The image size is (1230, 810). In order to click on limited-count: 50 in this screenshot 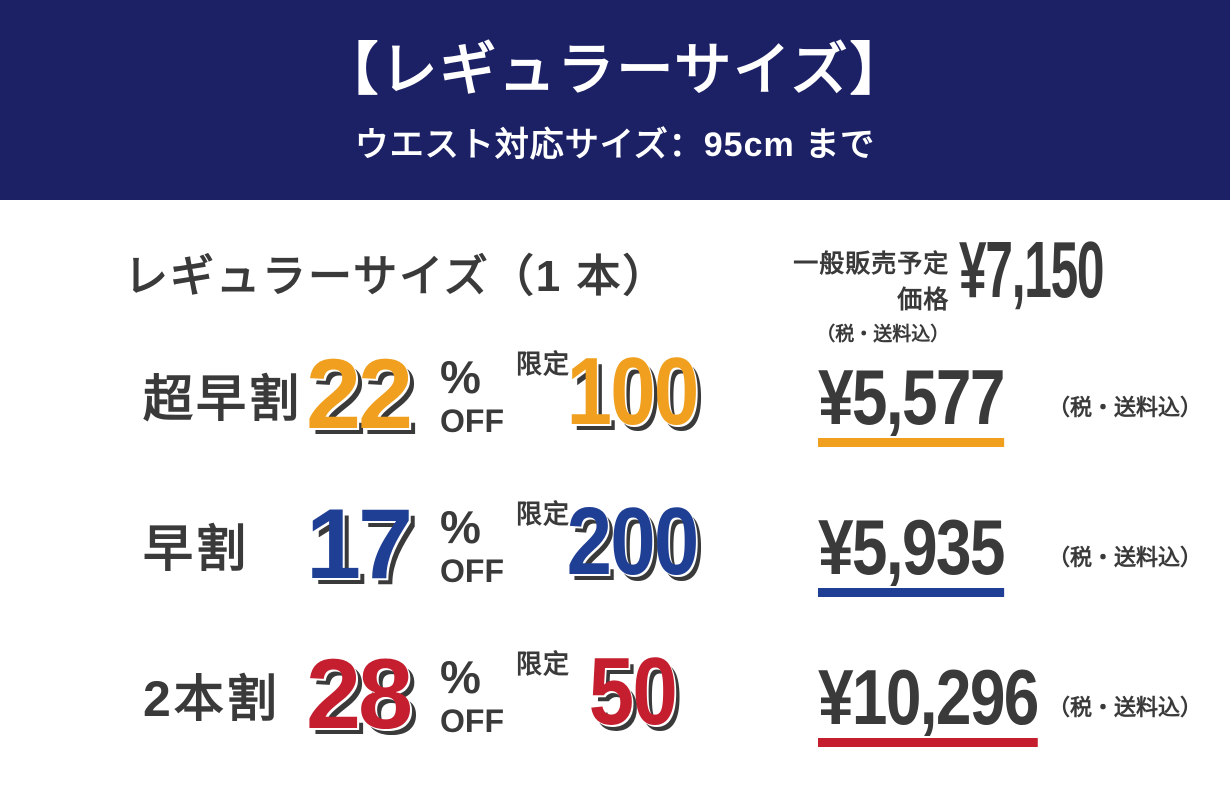, I will do `click(632, 692)`.